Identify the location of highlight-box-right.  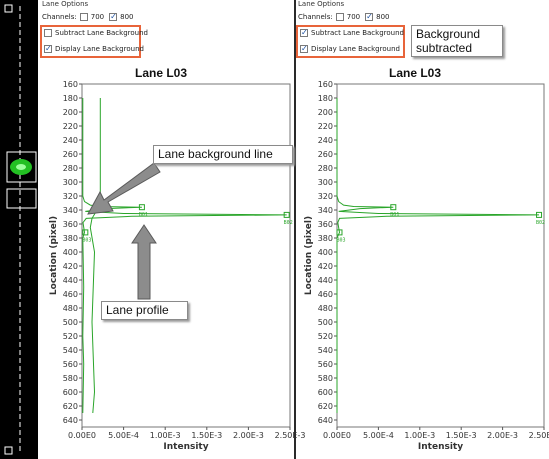
(350, 41).